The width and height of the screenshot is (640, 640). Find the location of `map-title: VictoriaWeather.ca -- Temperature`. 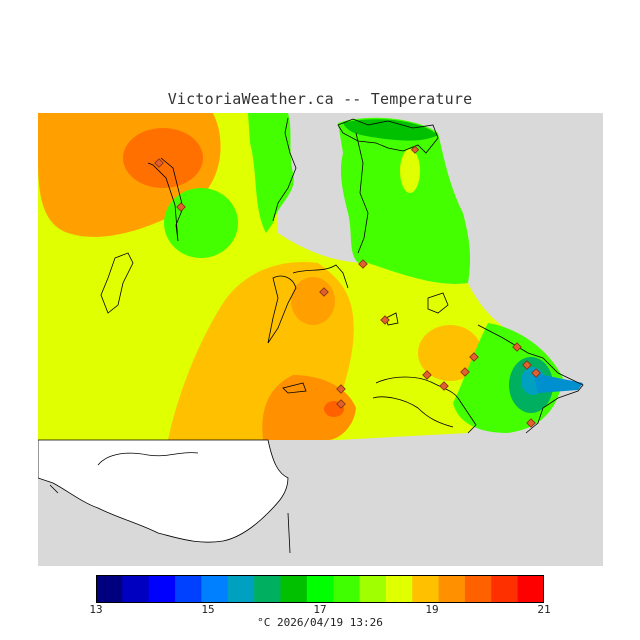

map-title: VictoriaWeather.ca -- Temperature is located at coordinates (320, 99).